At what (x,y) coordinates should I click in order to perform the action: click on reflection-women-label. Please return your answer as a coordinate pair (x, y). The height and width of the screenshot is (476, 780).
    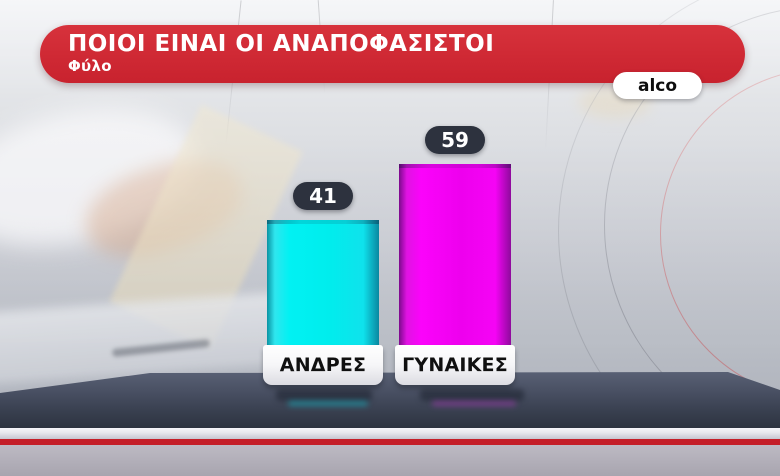
    Looking at the image, I should click on (472, 395).